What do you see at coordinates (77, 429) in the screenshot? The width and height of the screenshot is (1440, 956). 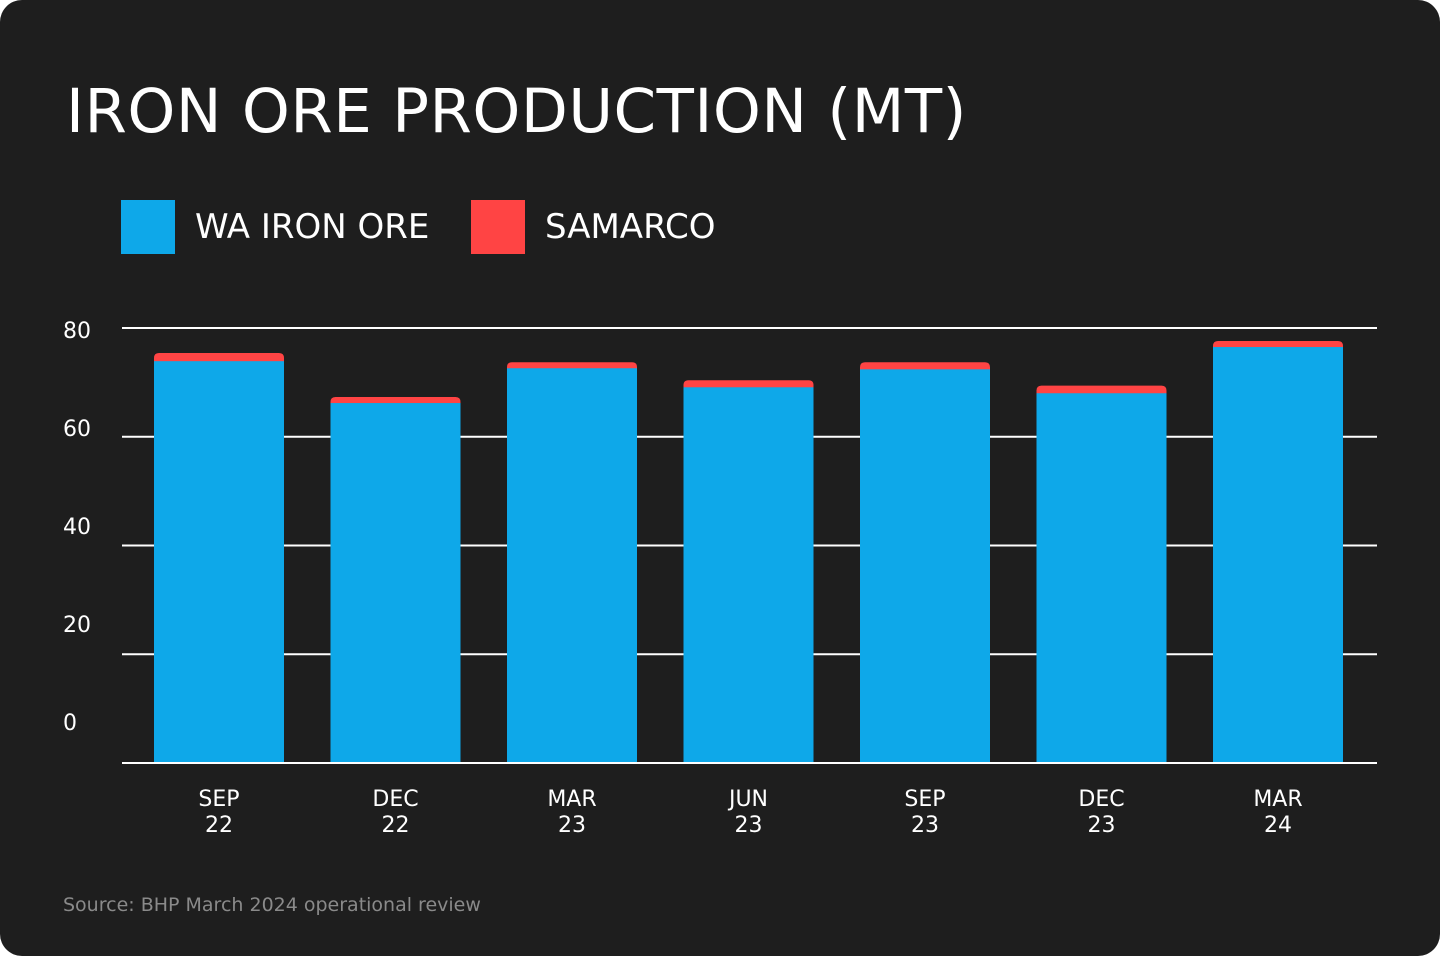 I see `y-tick-label: 60` at bounding box center [77, 429].